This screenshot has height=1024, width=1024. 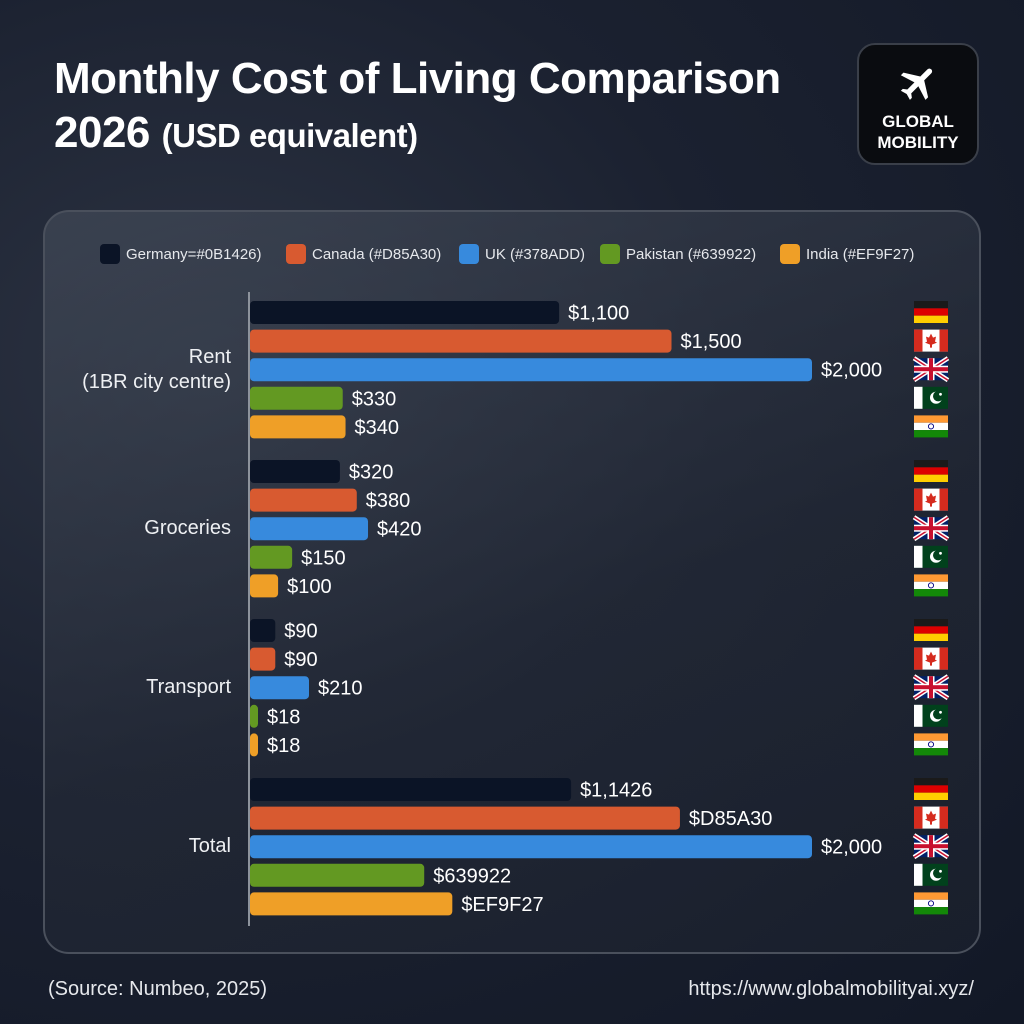 I want to click on data-label: $320, so click(x=371, y=473).